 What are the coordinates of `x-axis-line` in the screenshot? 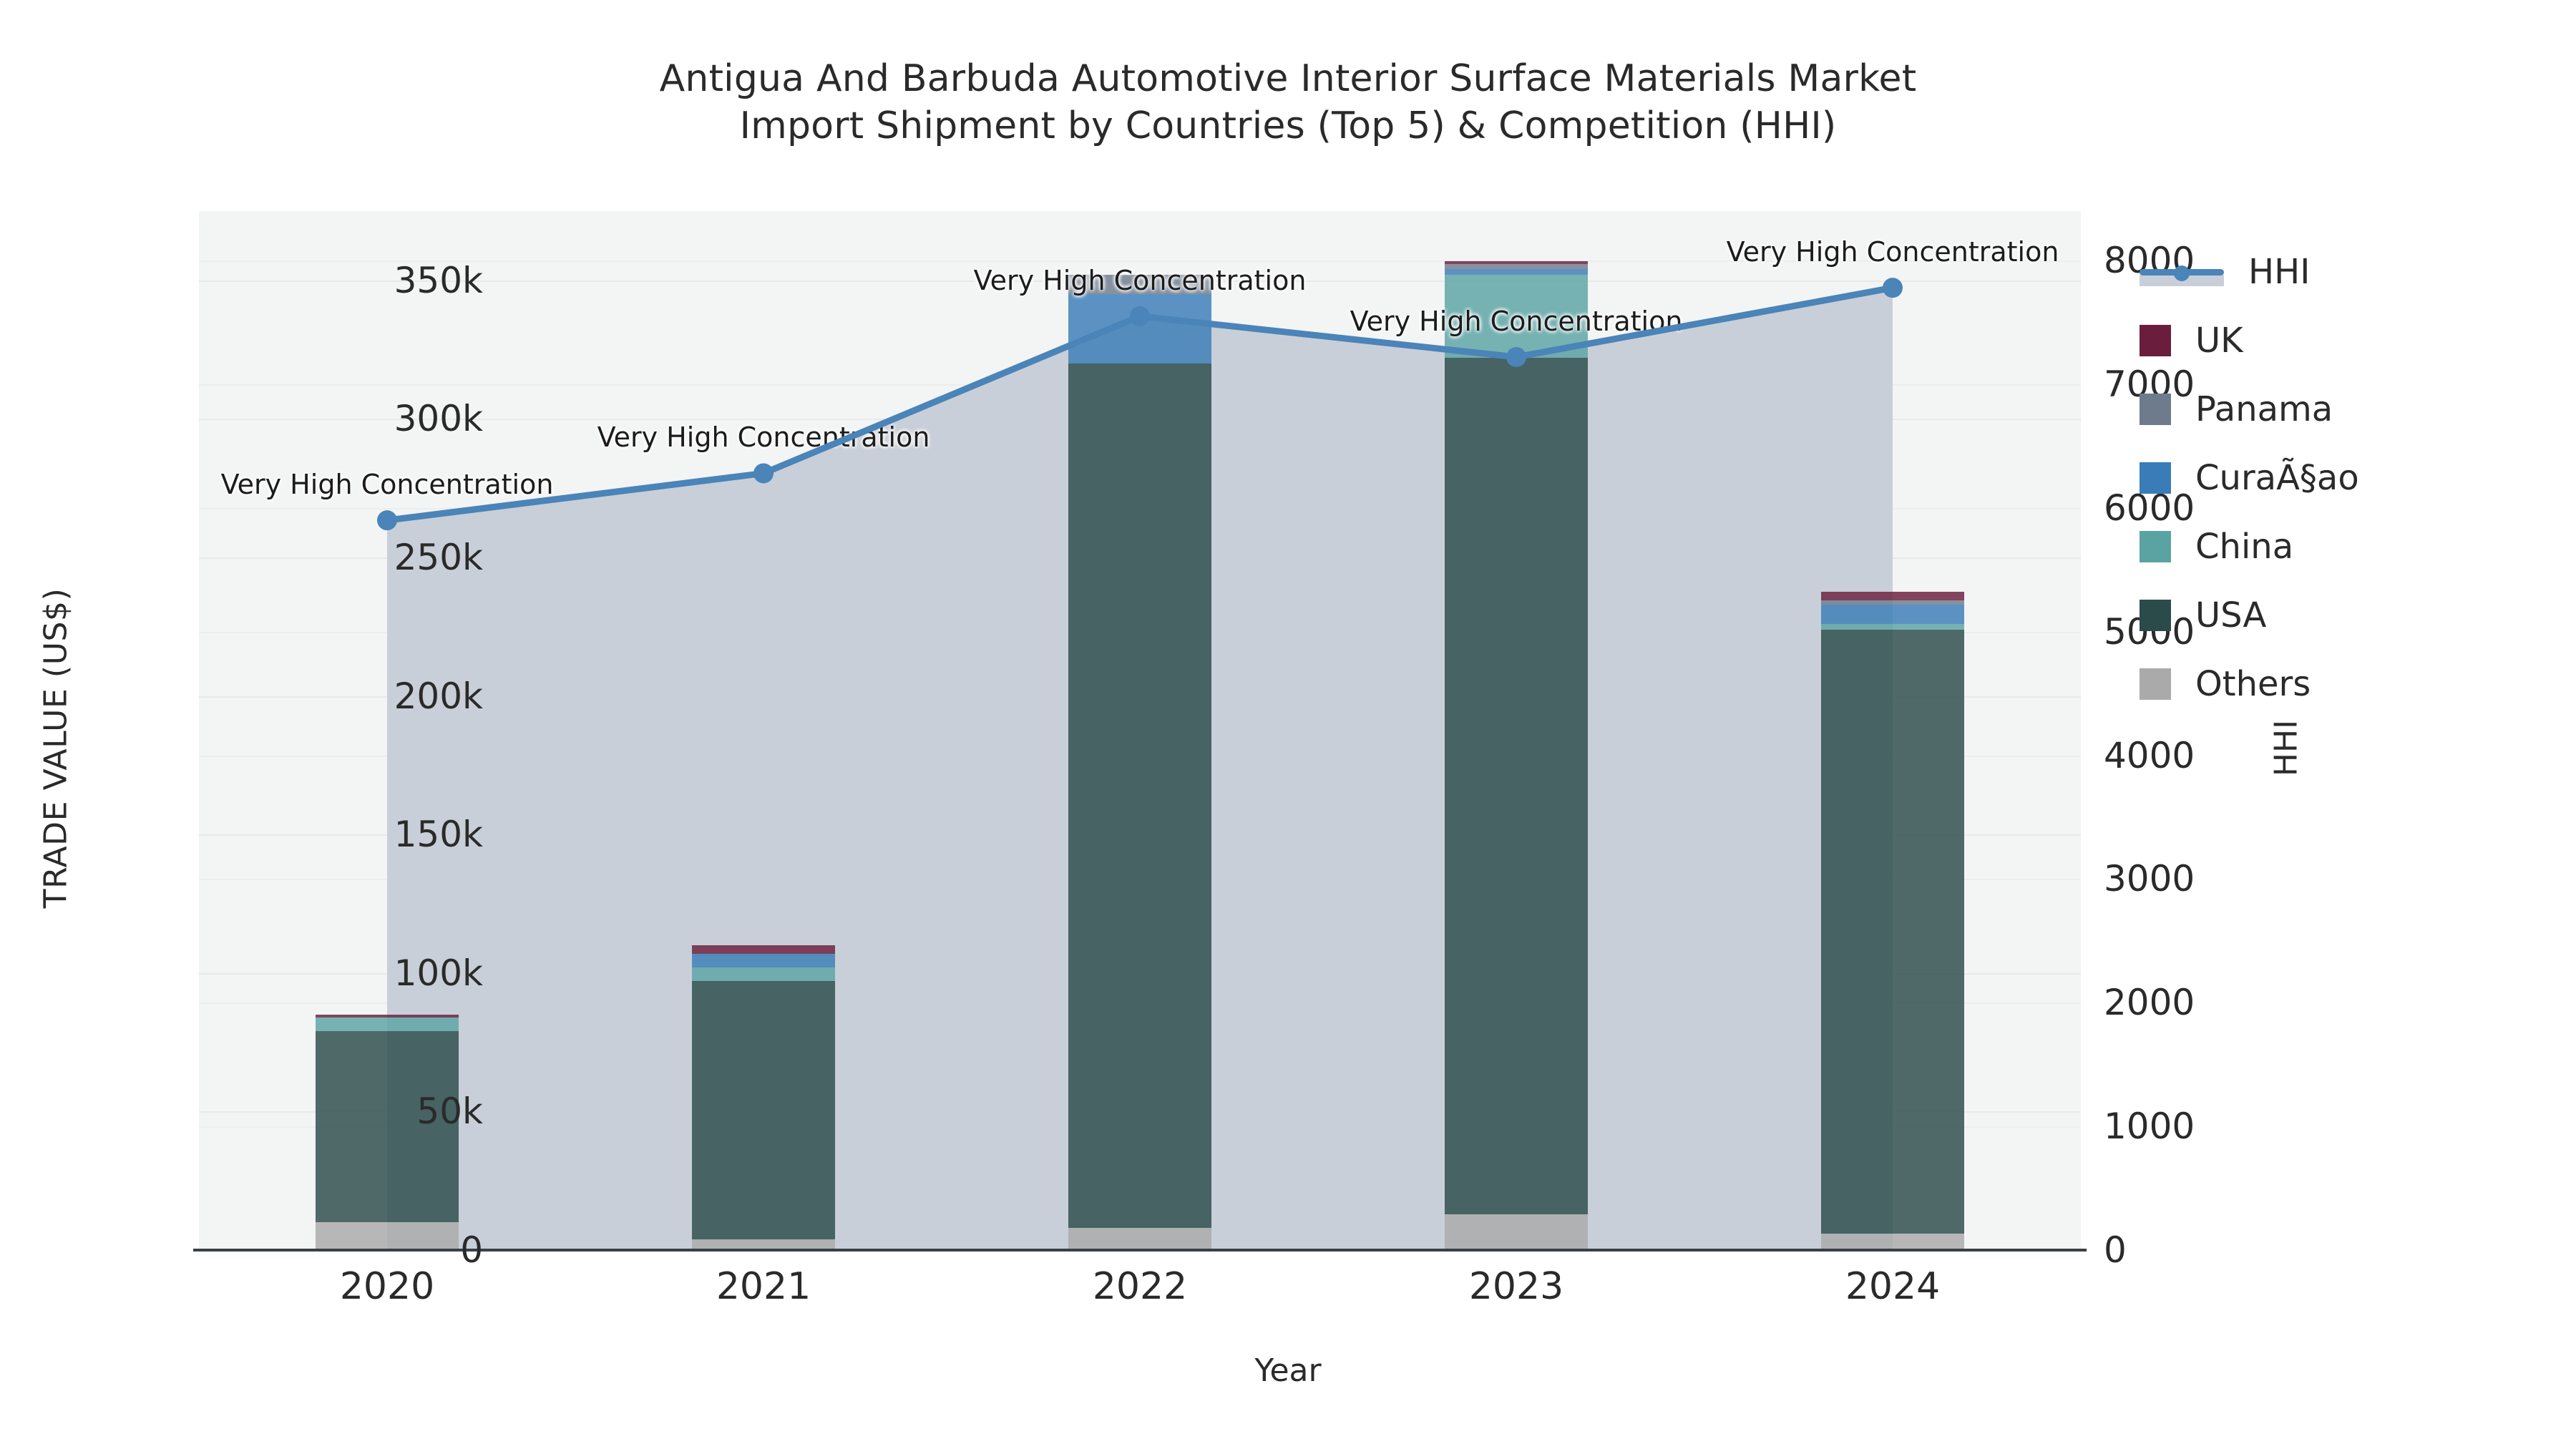 It's located at (1140, 1250).